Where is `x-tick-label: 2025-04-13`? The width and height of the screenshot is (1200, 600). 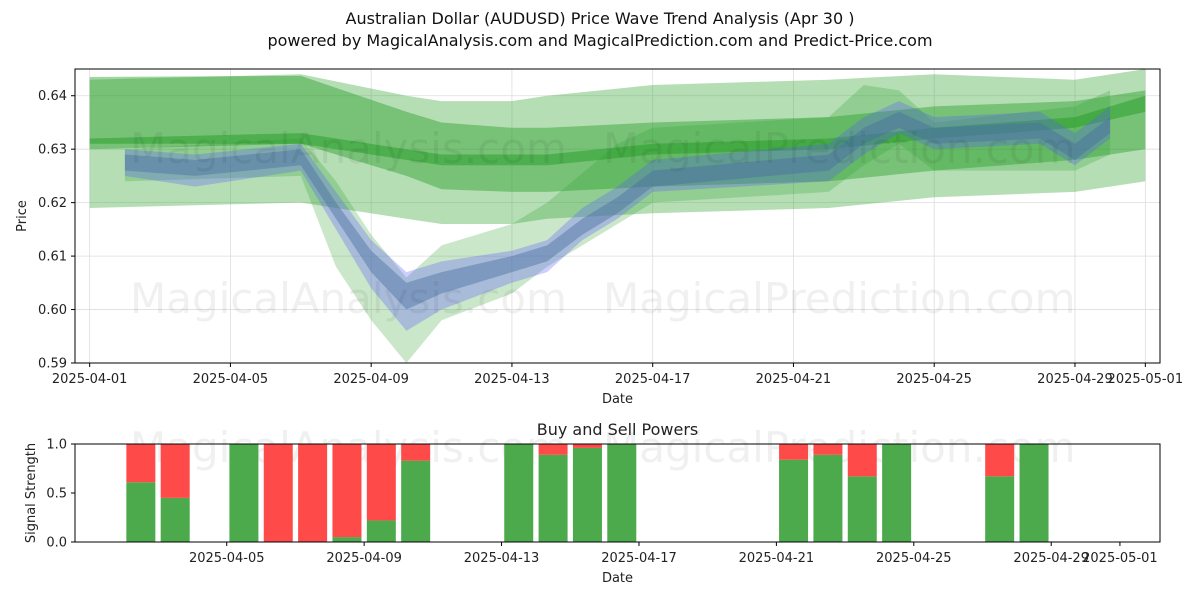 x-tick-label: 2025-04-13 is located at coordinates (512, 379).